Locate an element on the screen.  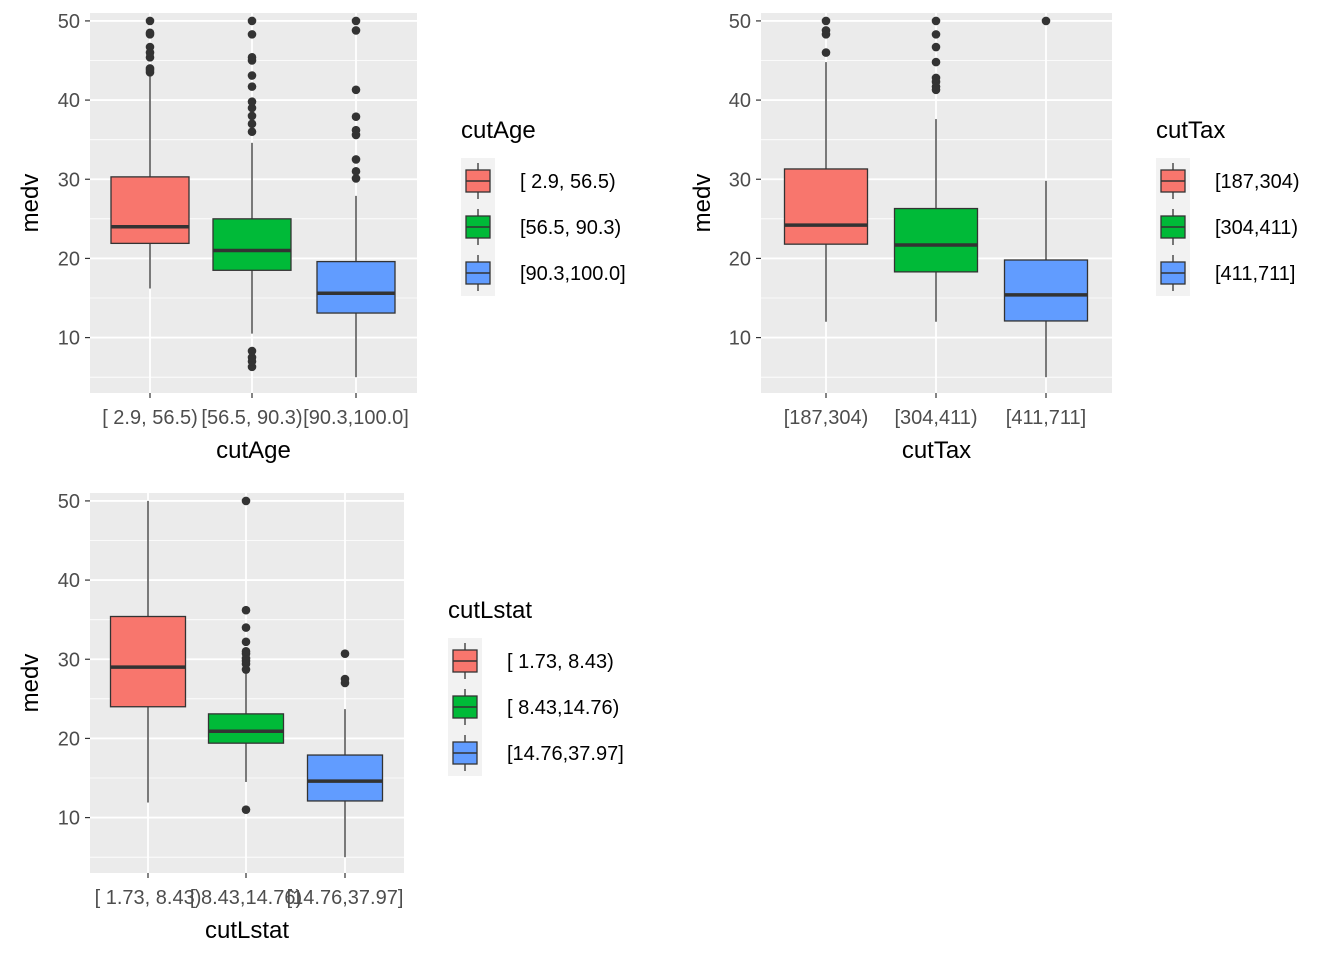
x-tick-label: [14.76,37.97] is located at coordinates (345, 898).